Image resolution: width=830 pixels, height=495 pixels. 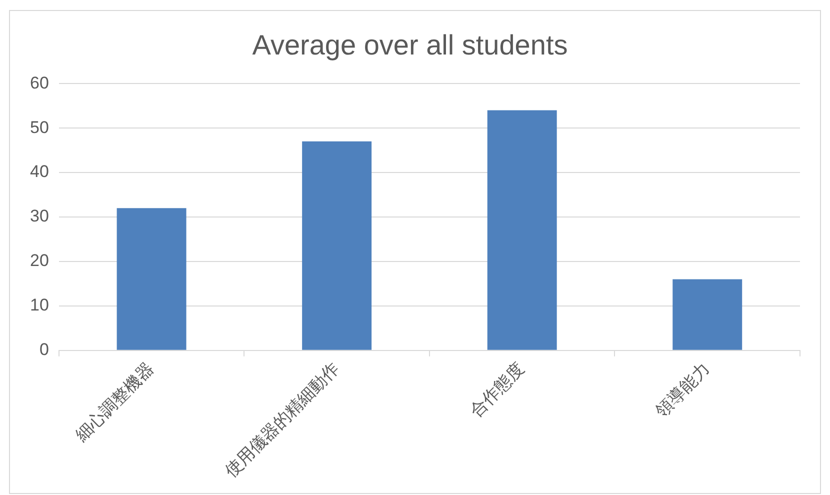 I want to click on x-tick-label: 使用儀器的精細動作, so click(x=282, y=420).